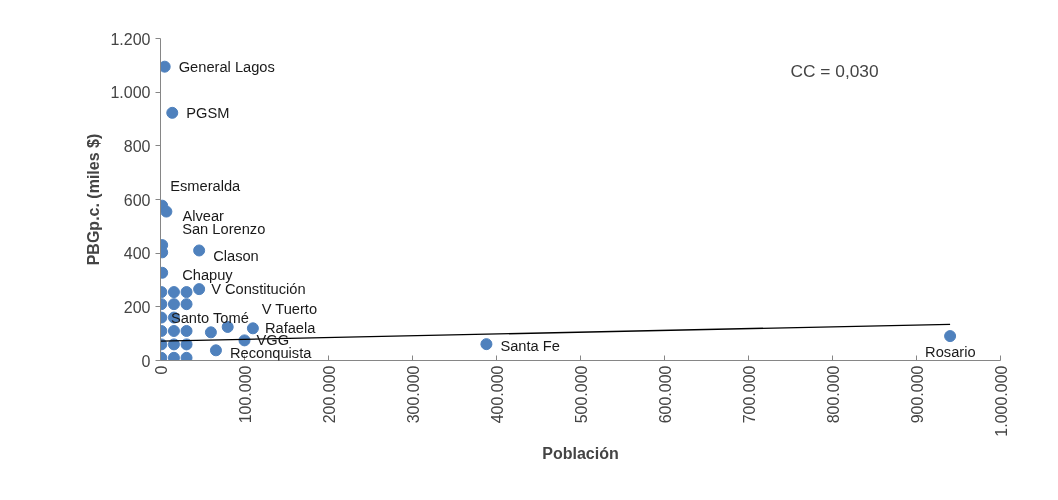  What do you see at coordinates (329, 394) in the screenshot?
I see `x-tick-label: 200.000` at bounding box center [329, 394].